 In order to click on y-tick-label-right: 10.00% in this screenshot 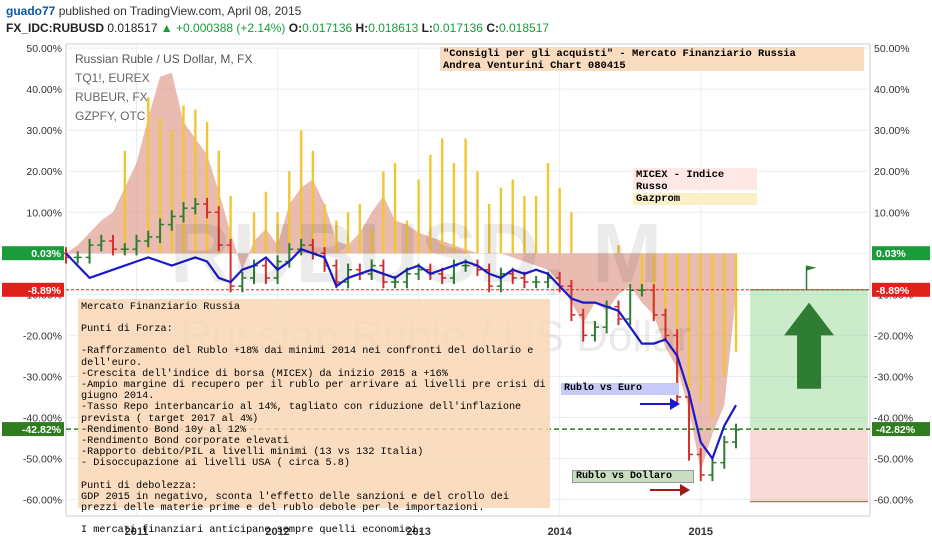, I will do `click(892, 213)`.